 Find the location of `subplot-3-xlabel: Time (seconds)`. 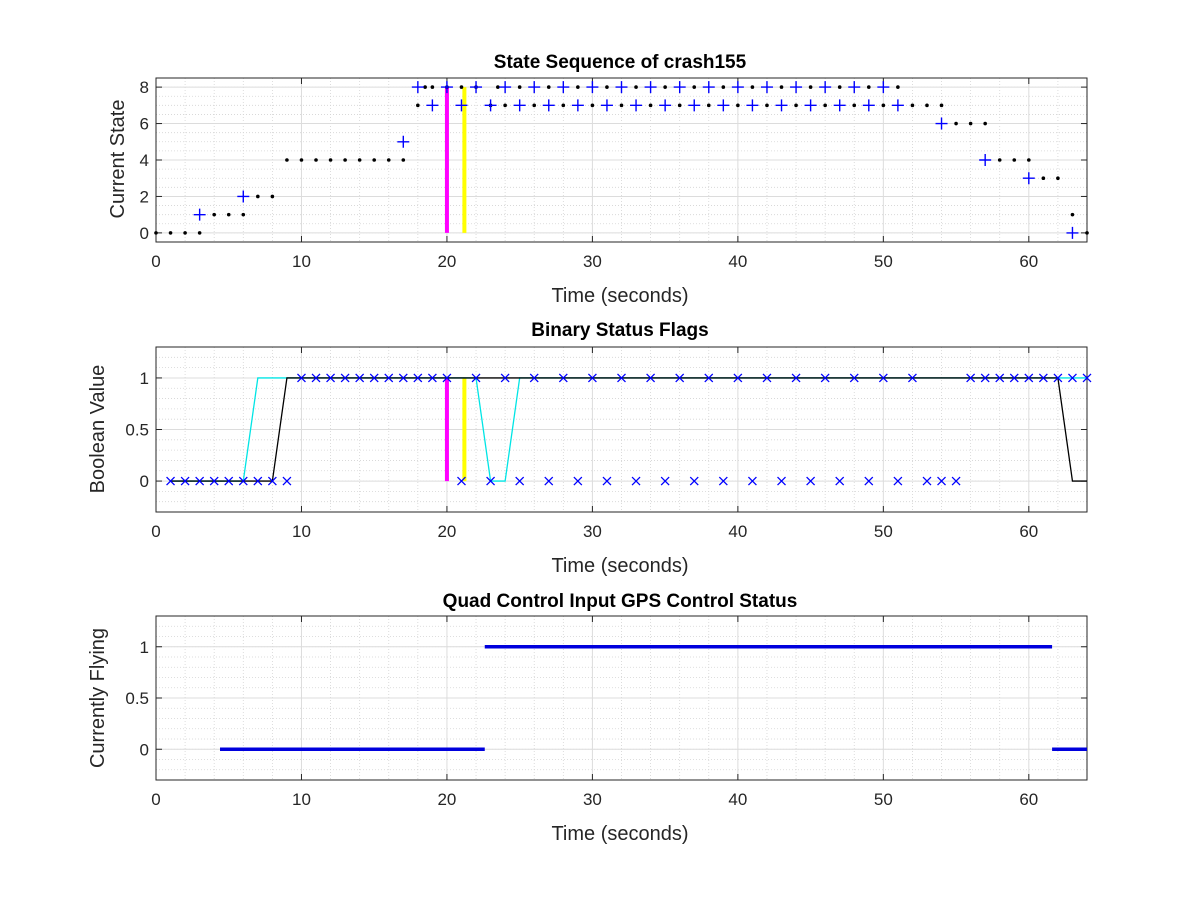

subplot-3-xlabel: Time (seconds) is located at coordinates (619, 834).